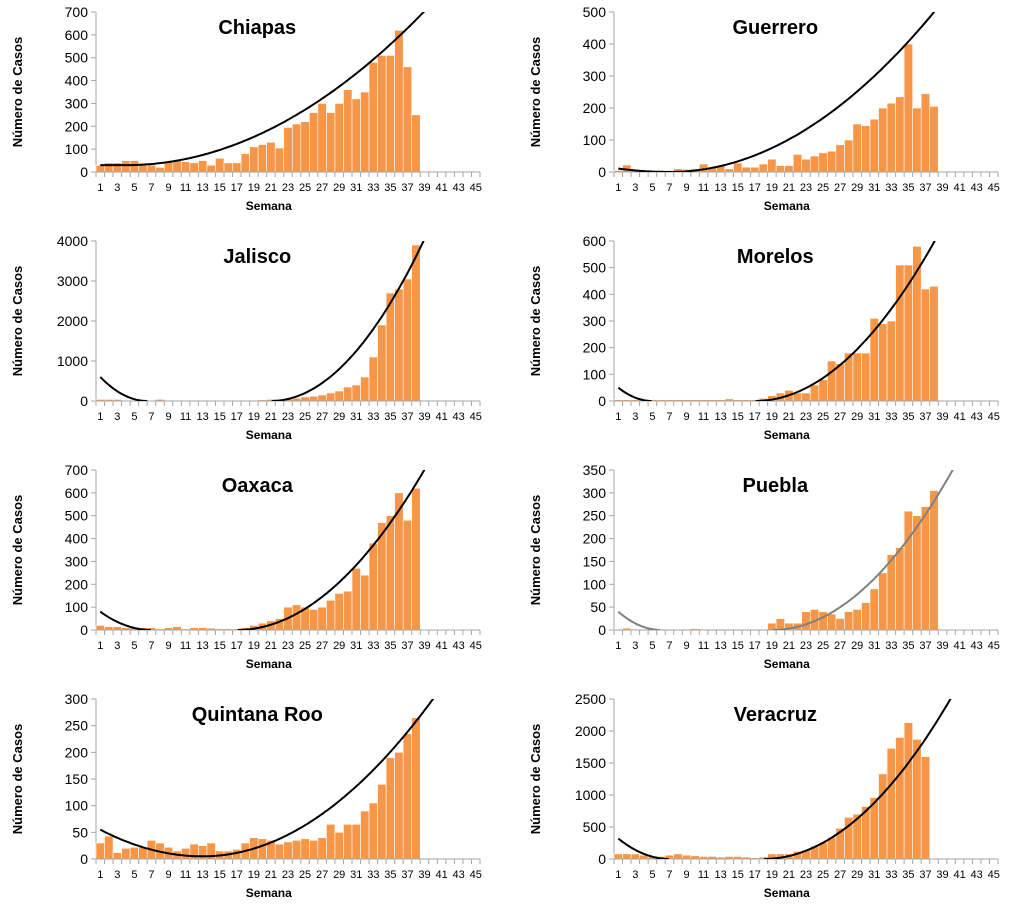 The image size is (1036, 916). I want to click on chart-title: Quintana Roo, so click(257, 715).